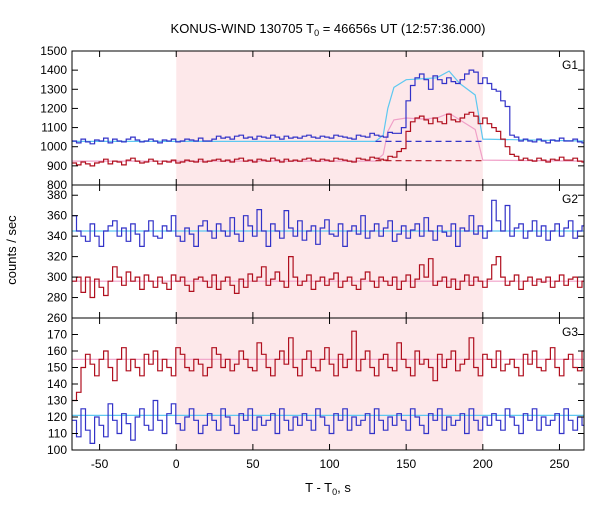 The height and width of the screenshot is (505, 600). I want to click on y-tick-label: 1000, so click(53, 147).